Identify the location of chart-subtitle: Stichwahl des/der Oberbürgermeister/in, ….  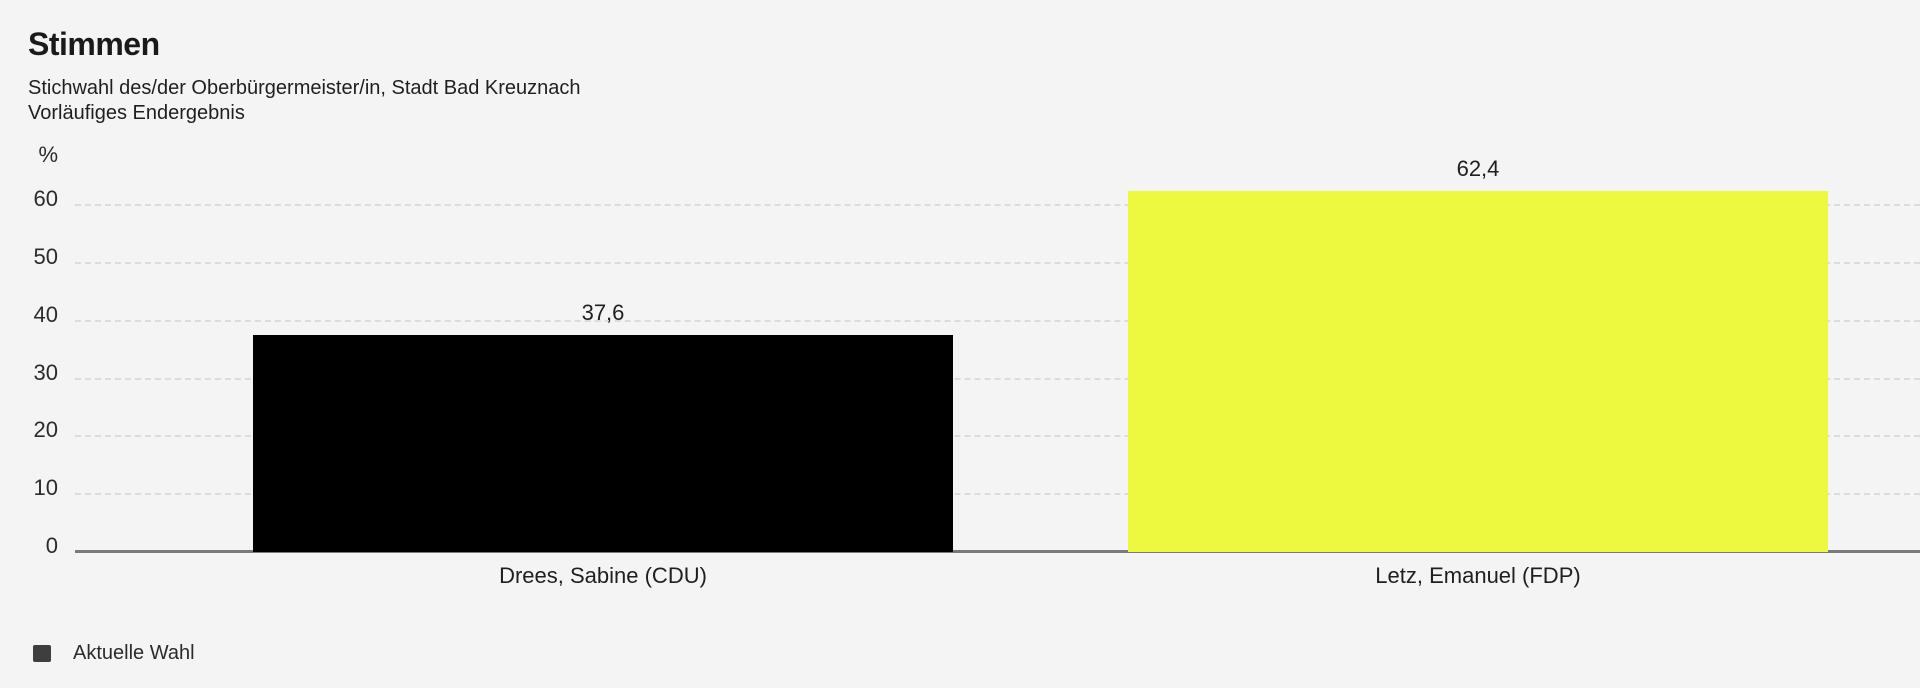
(304, 101).